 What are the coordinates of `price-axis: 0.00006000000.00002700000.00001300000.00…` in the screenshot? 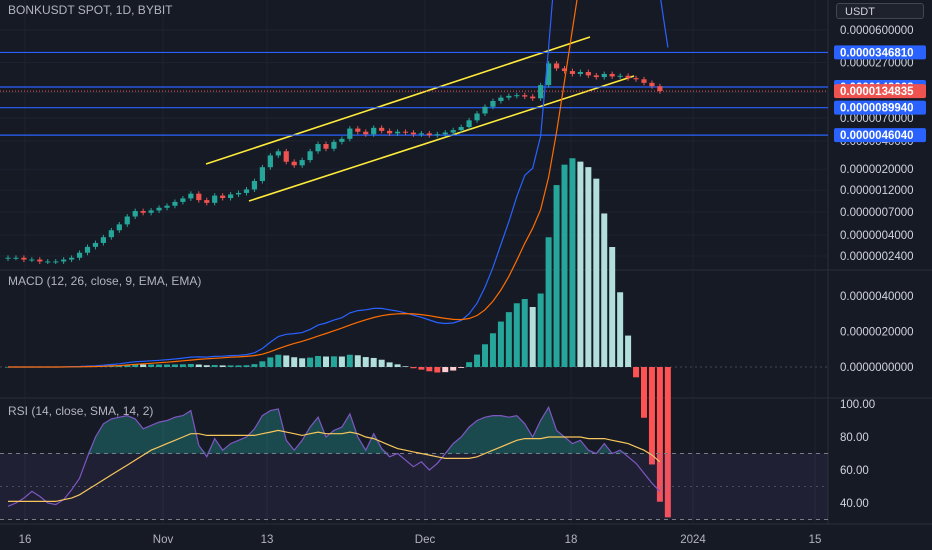 It's located at (880, 267).